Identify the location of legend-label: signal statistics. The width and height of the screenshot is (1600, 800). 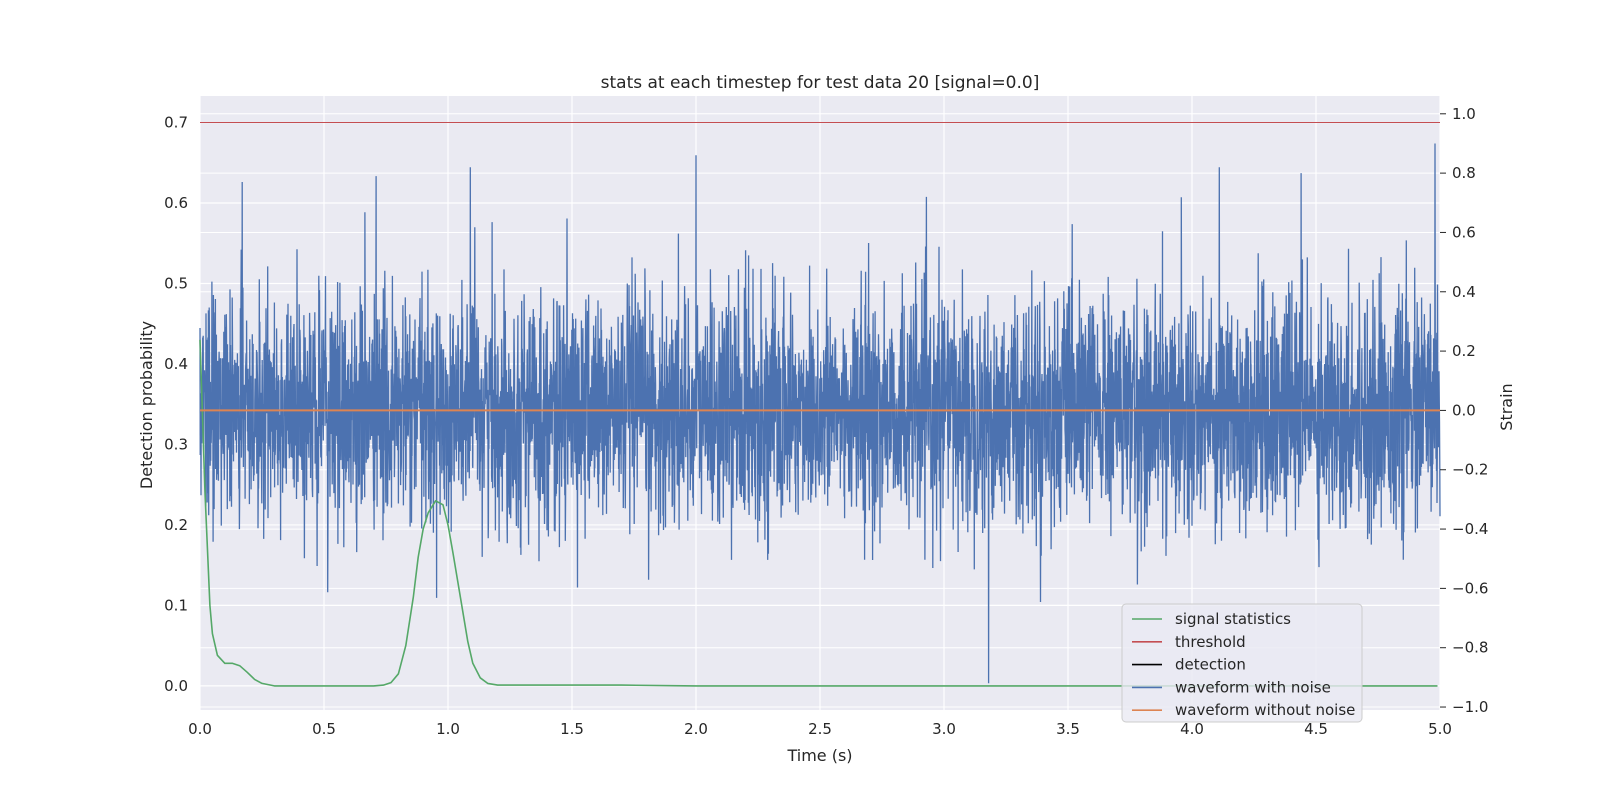
(1233, 619).